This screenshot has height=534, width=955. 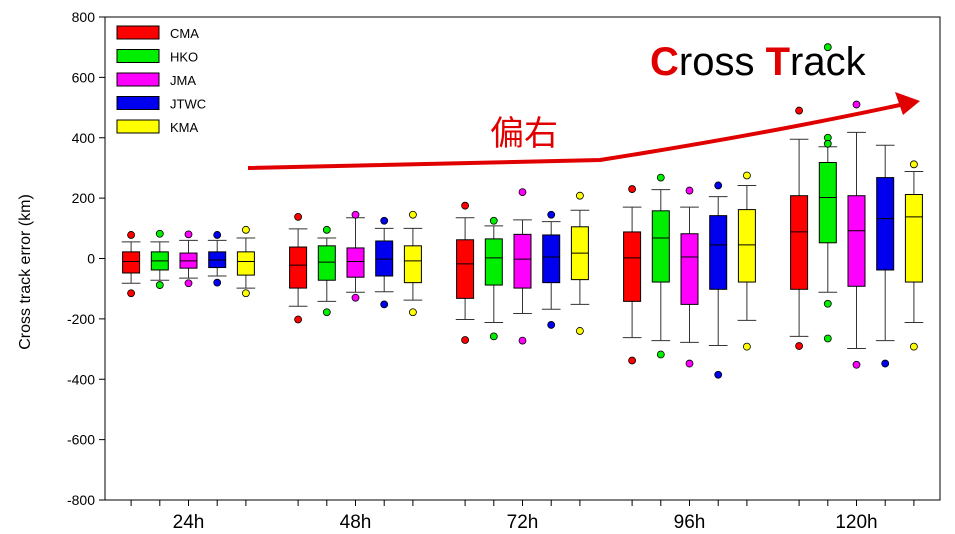 What do you see at coordinates (413, 263) in the screenshot?
I see `box-kma-48h` at bounding box center [413, 263].